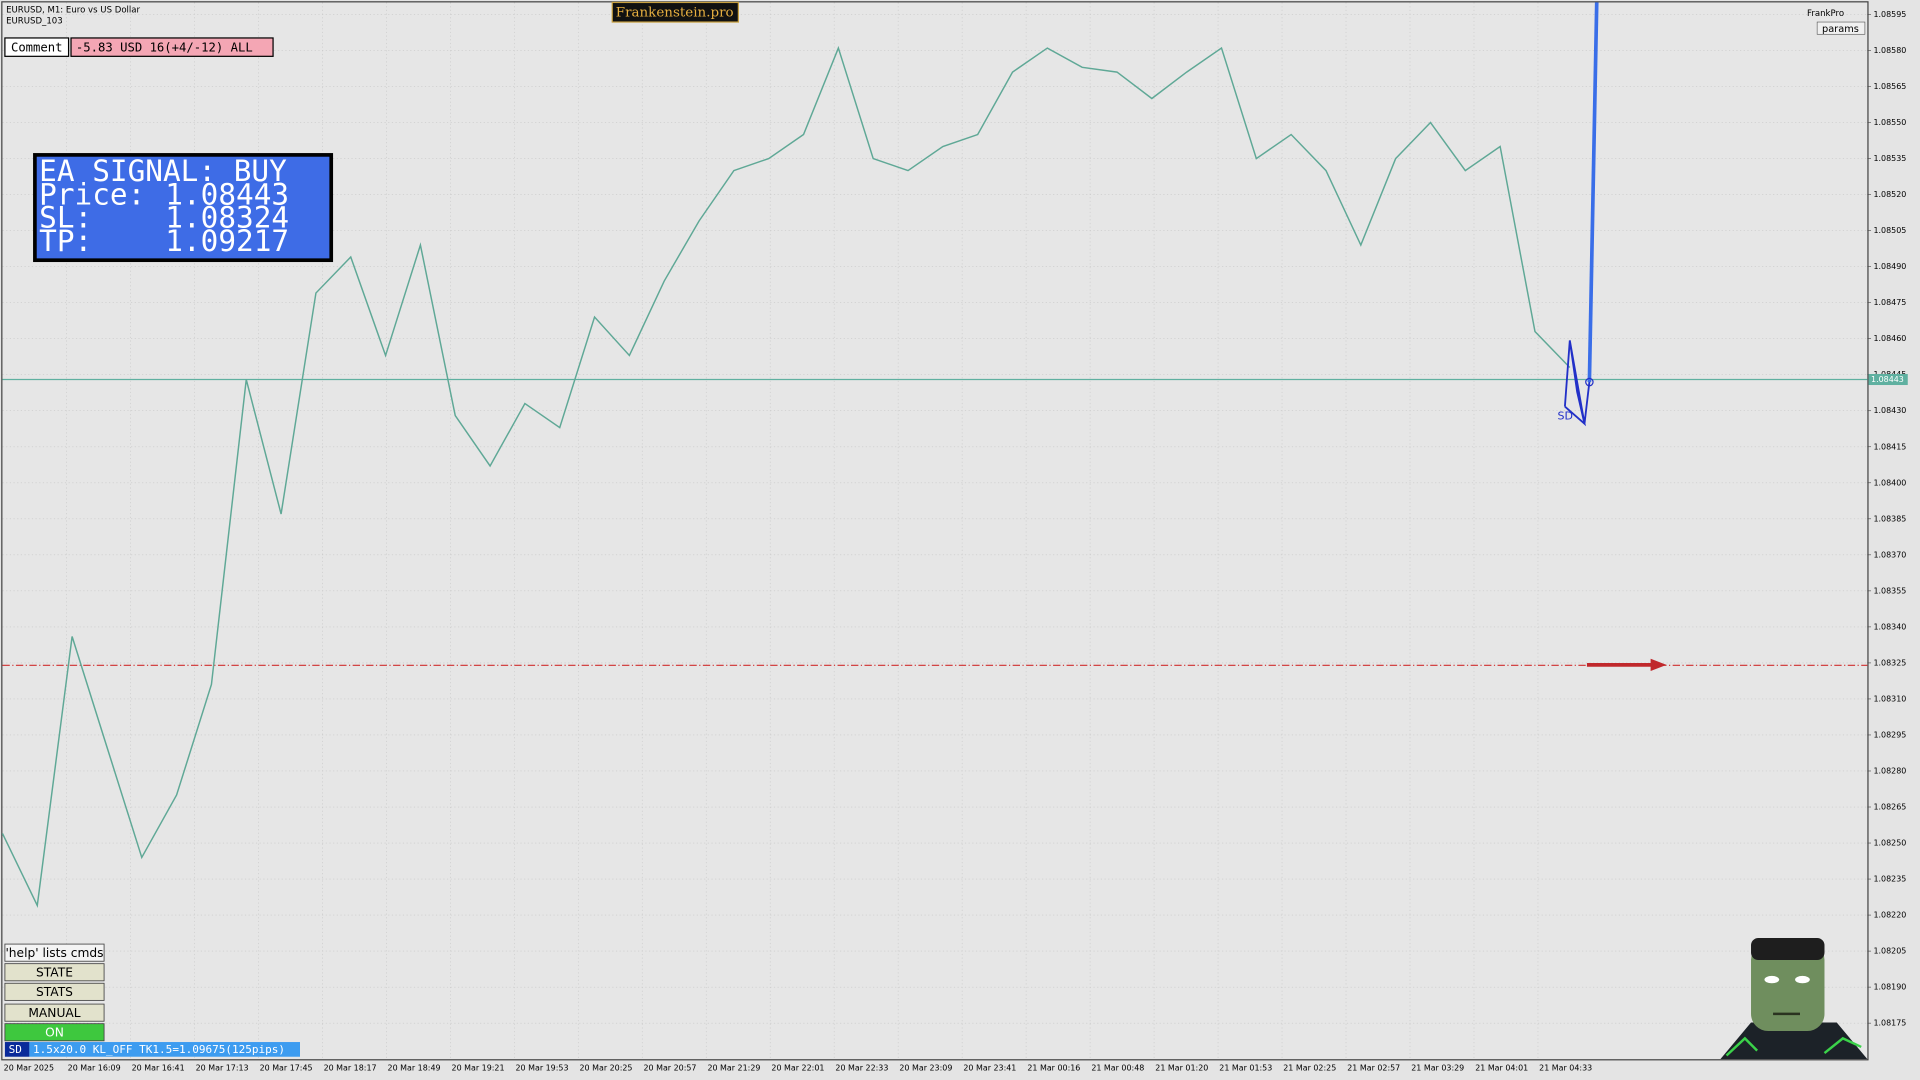 Image resolution: width=1920 pixels, height=1080 pixels. Describe the element at coordinates (733, 1067) in the screenshot. I see `x-tick-label: 20 Mar 21:29` at that location.